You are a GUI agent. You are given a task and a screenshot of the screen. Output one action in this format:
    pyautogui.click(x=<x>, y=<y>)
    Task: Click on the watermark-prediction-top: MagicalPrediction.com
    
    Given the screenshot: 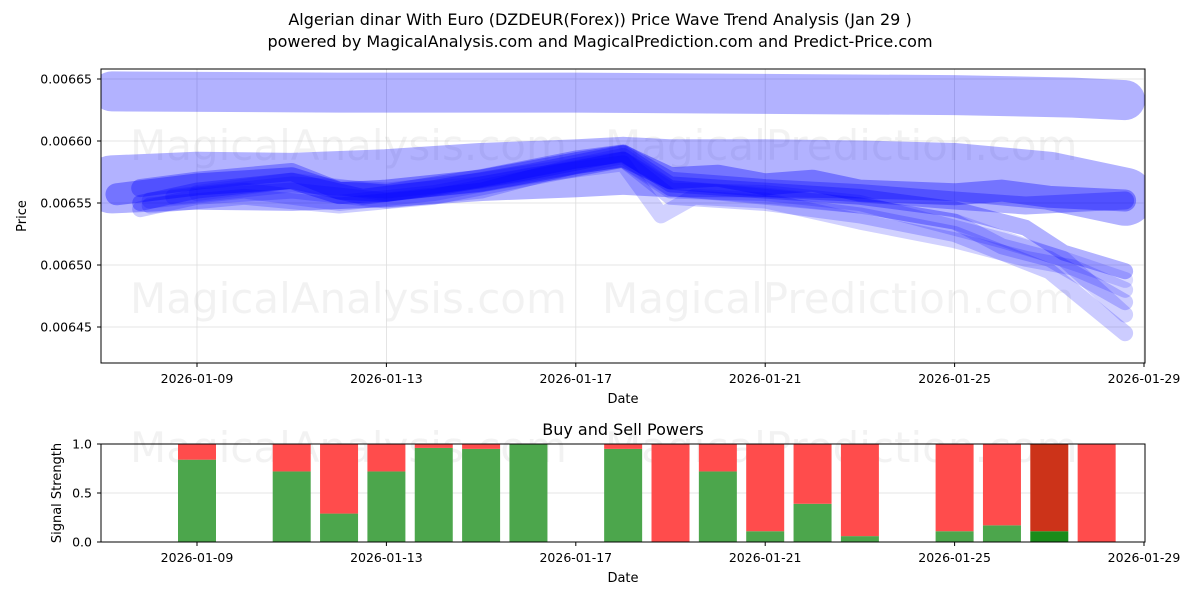 What is the action you would take?
    pyautogui.click(x=841, y=145)
    